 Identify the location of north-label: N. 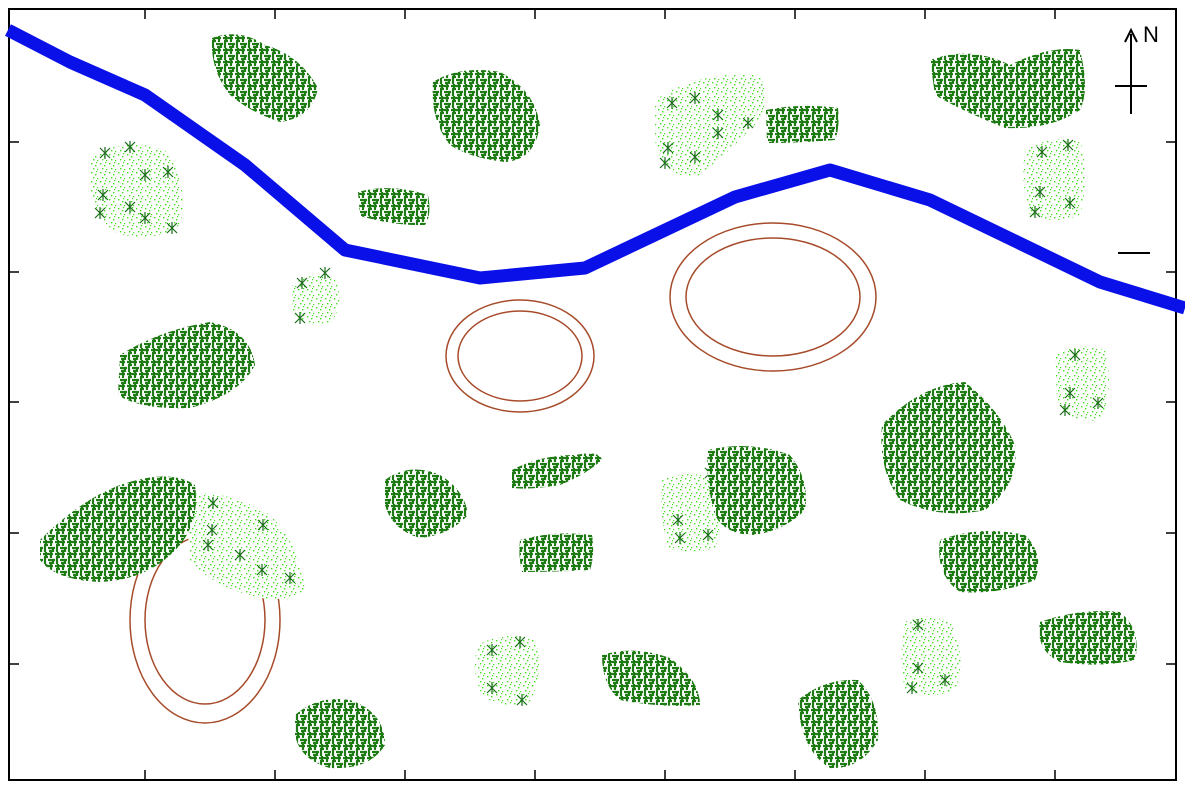
(1151, 34).